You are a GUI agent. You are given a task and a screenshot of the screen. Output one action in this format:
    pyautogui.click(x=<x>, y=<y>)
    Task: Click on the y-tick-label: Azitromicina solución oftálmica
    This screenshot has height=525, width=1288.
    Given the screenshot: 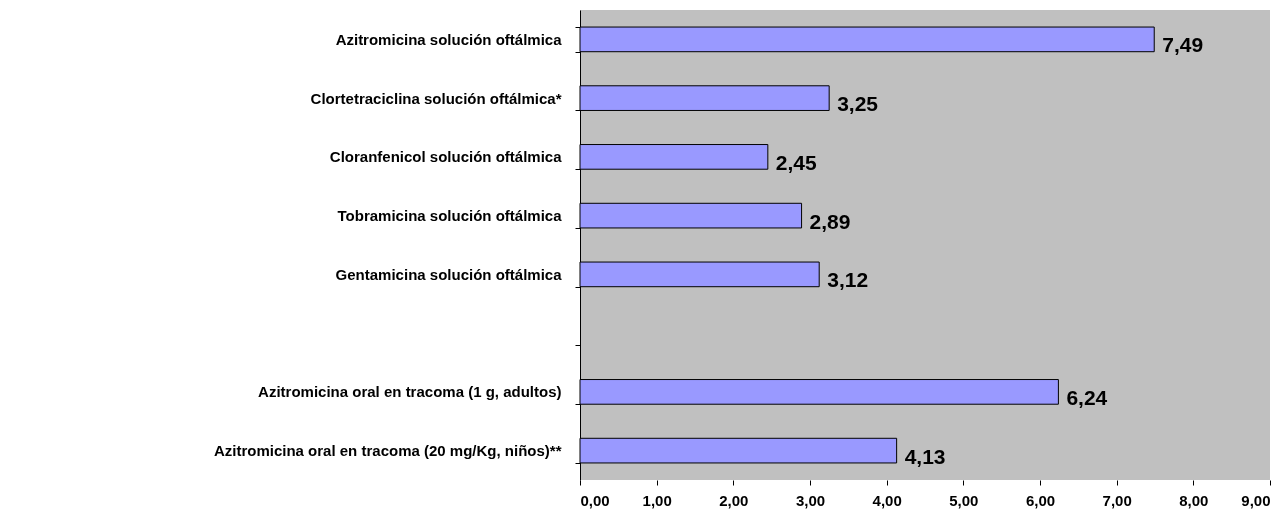 What is the action you would take?
    pyautogui.click(x=449, y=39)
    